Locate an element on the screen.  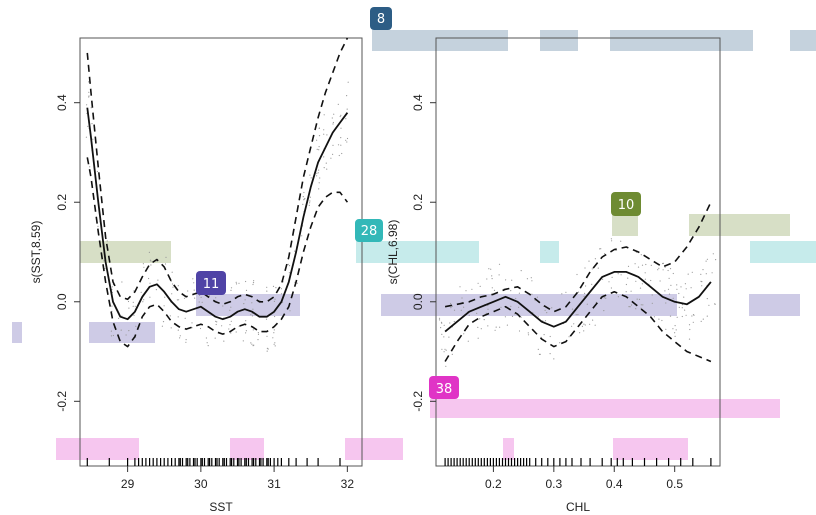
band-28-b is located at coordinates (549, 252).